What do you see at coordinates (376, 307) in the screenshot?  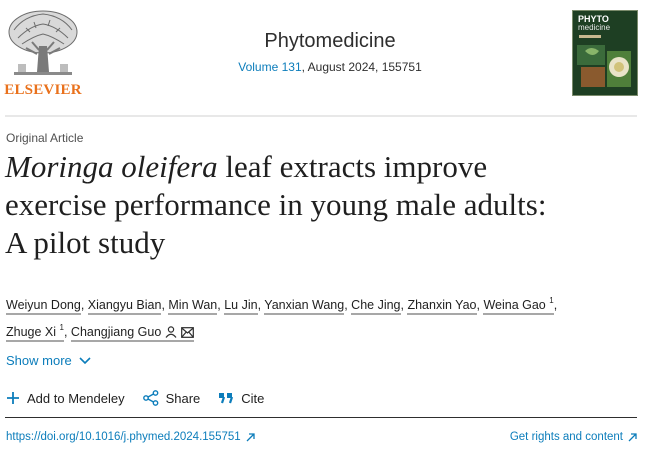 I see `author-link: Che Jing` at bounding box center [376, 307].